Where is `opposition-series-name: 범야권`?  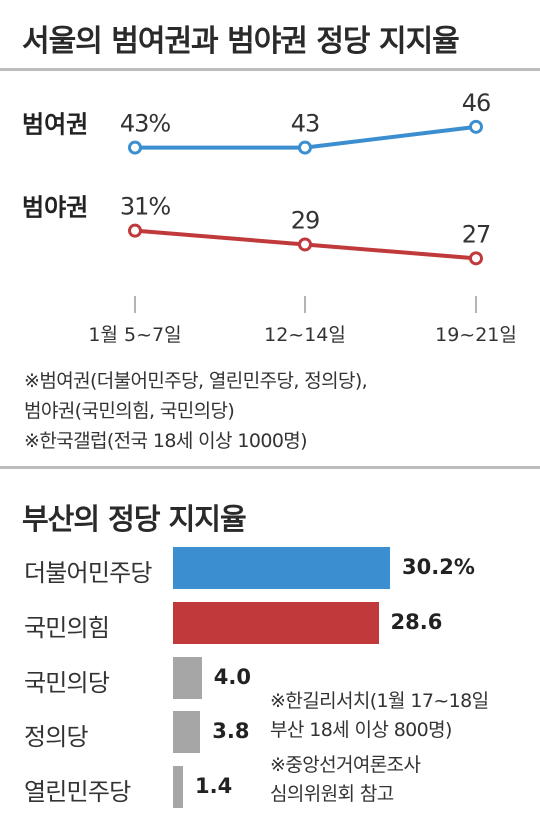 opposition-series-name: 범야권 is located at coordinates (55, 208).